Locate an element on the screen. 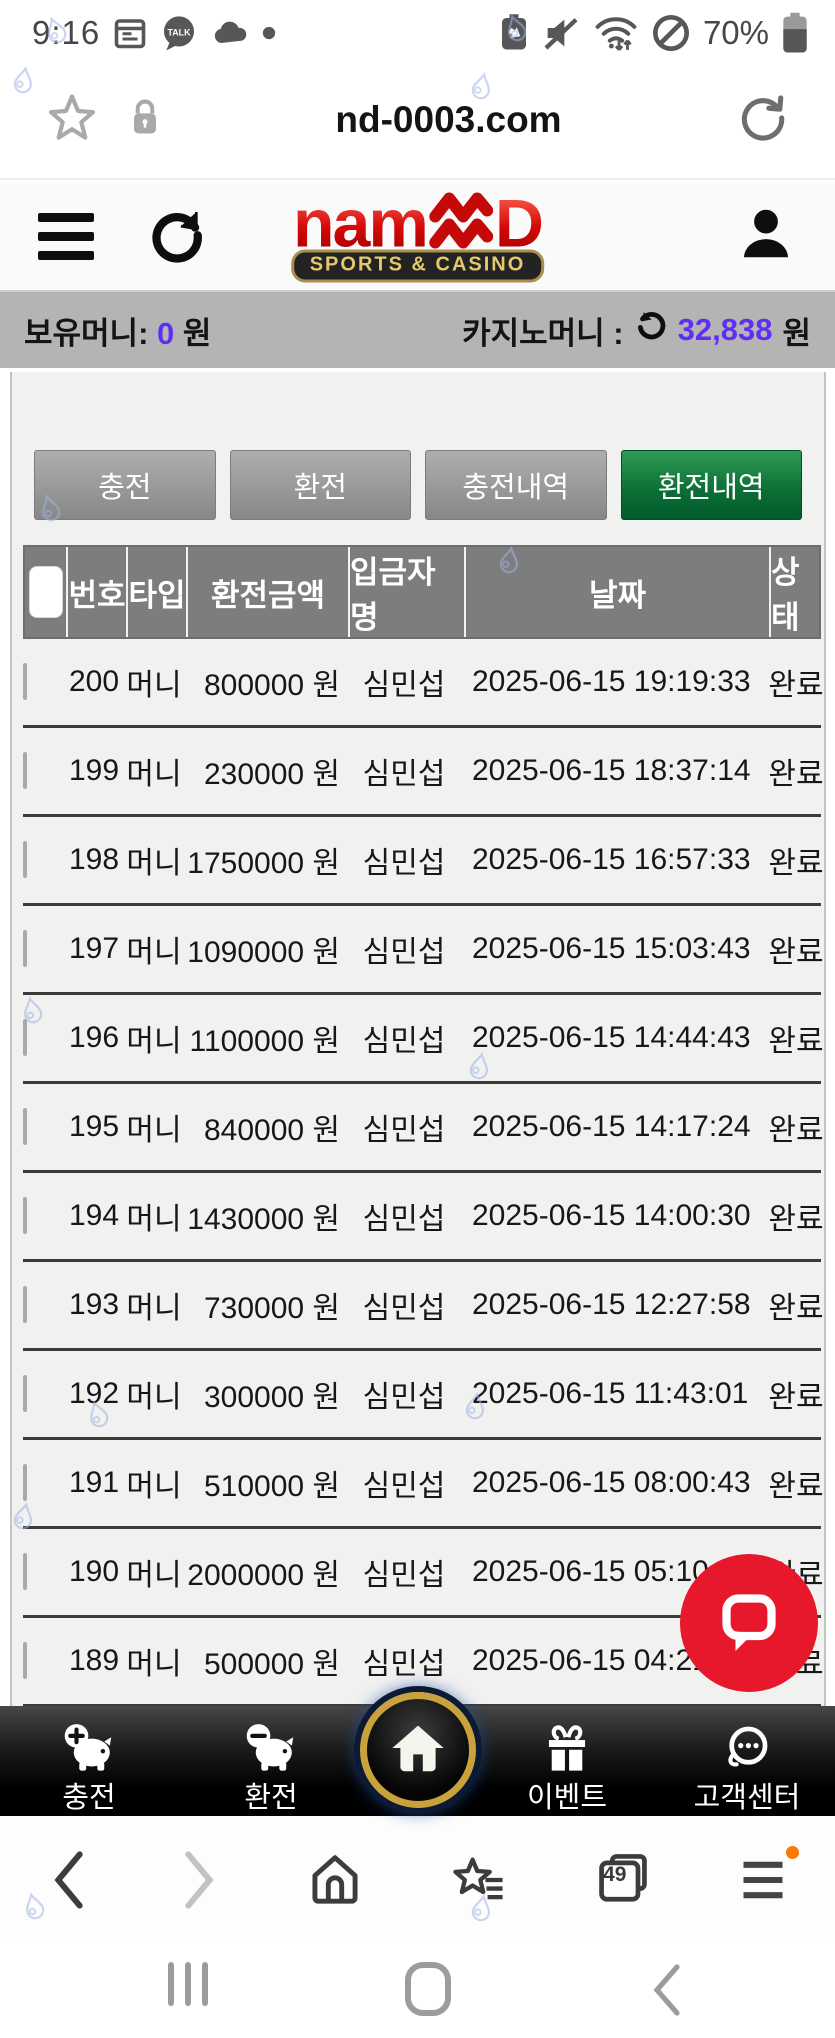  header-depositor: 입금자명 is located at coordinates (406, 592).